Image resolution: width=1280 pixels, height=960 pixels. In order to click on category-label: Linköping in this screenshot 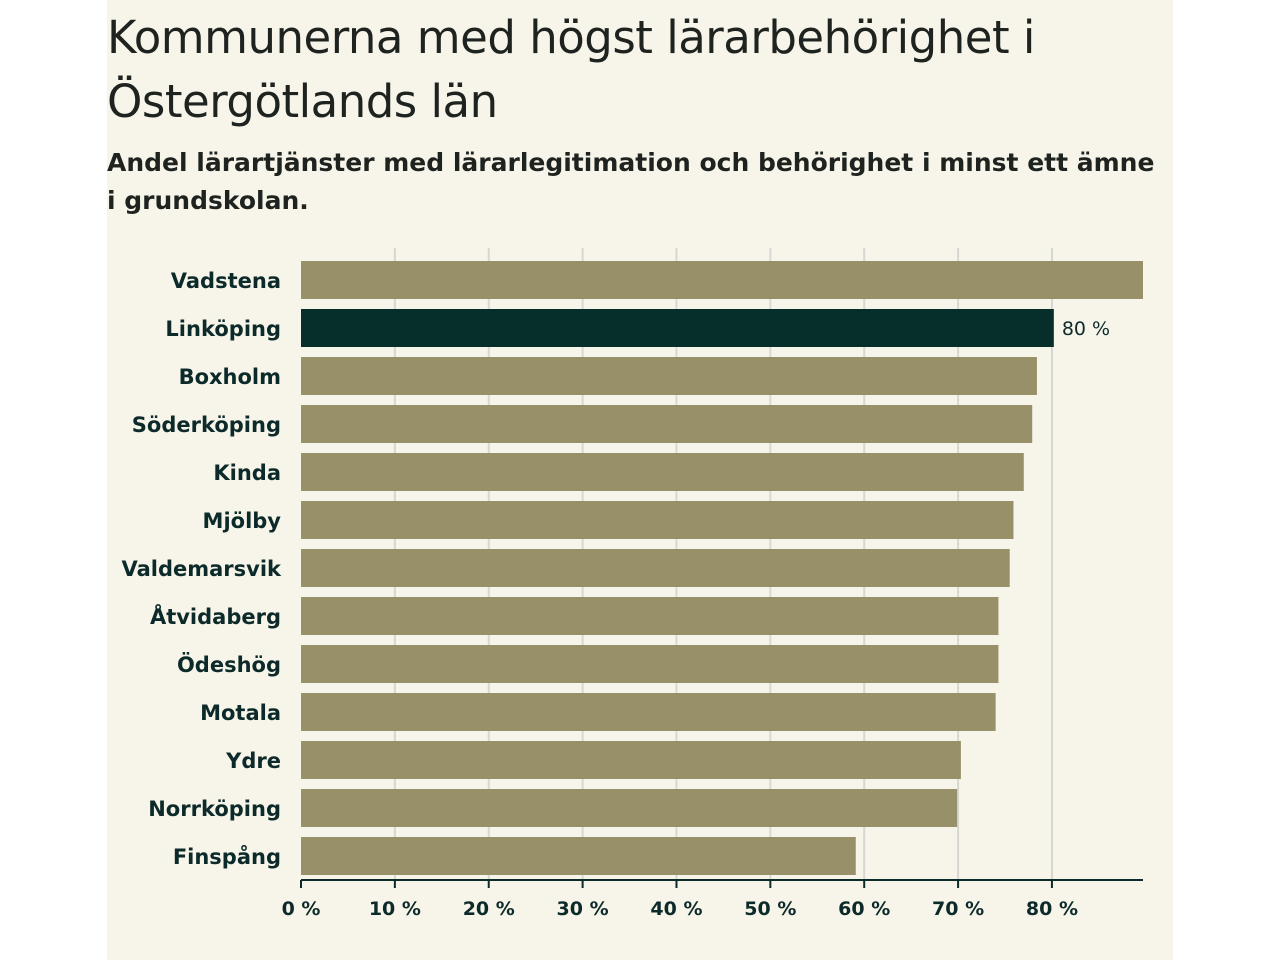, I will do `click(223, 329)`.